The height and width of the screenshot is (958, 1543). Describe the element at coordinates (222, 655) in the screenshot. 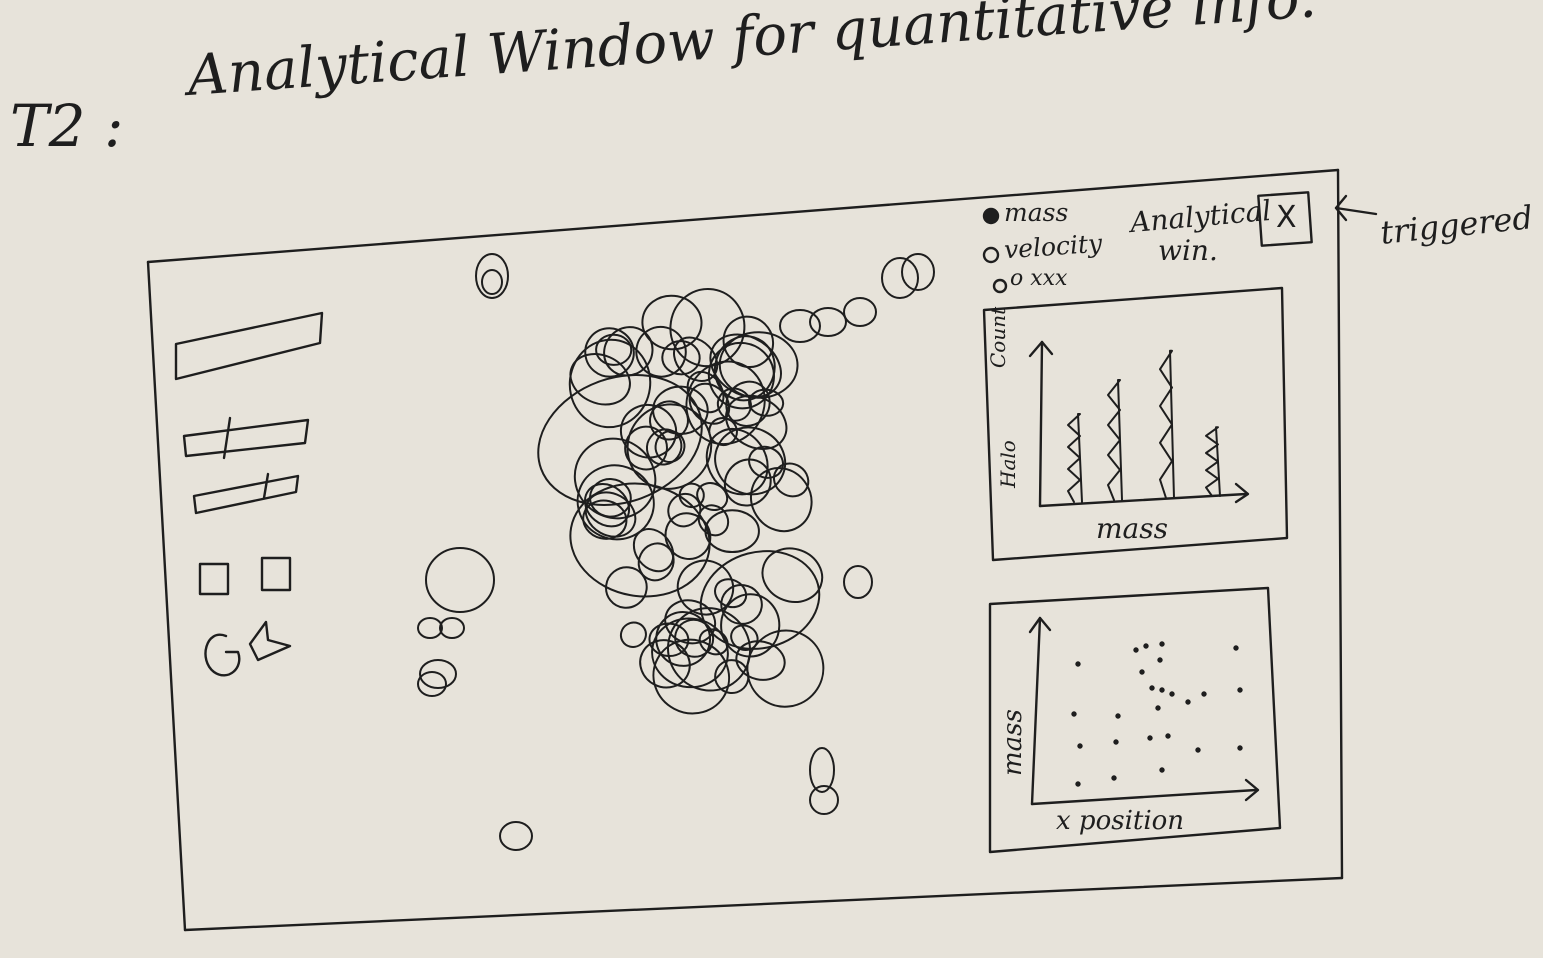

I see `refresh-icon` at that location.